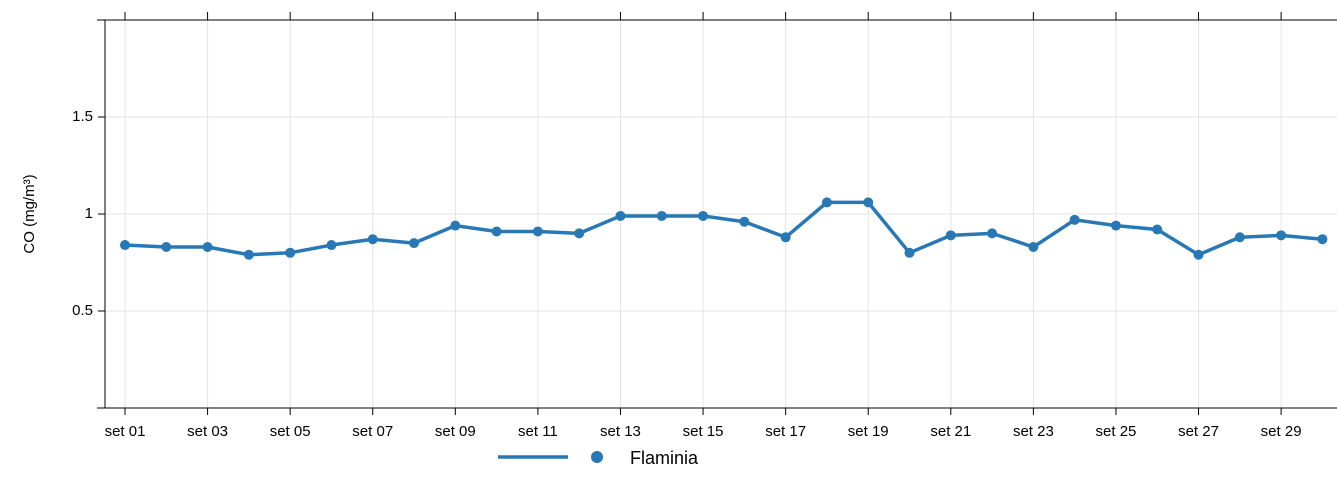 This screenshot has height=488, width=1337. What do you see at coordinates (207, 431) in the screenshot?
I see `x-tick-label: set 03` at bounding box center [207, 431].